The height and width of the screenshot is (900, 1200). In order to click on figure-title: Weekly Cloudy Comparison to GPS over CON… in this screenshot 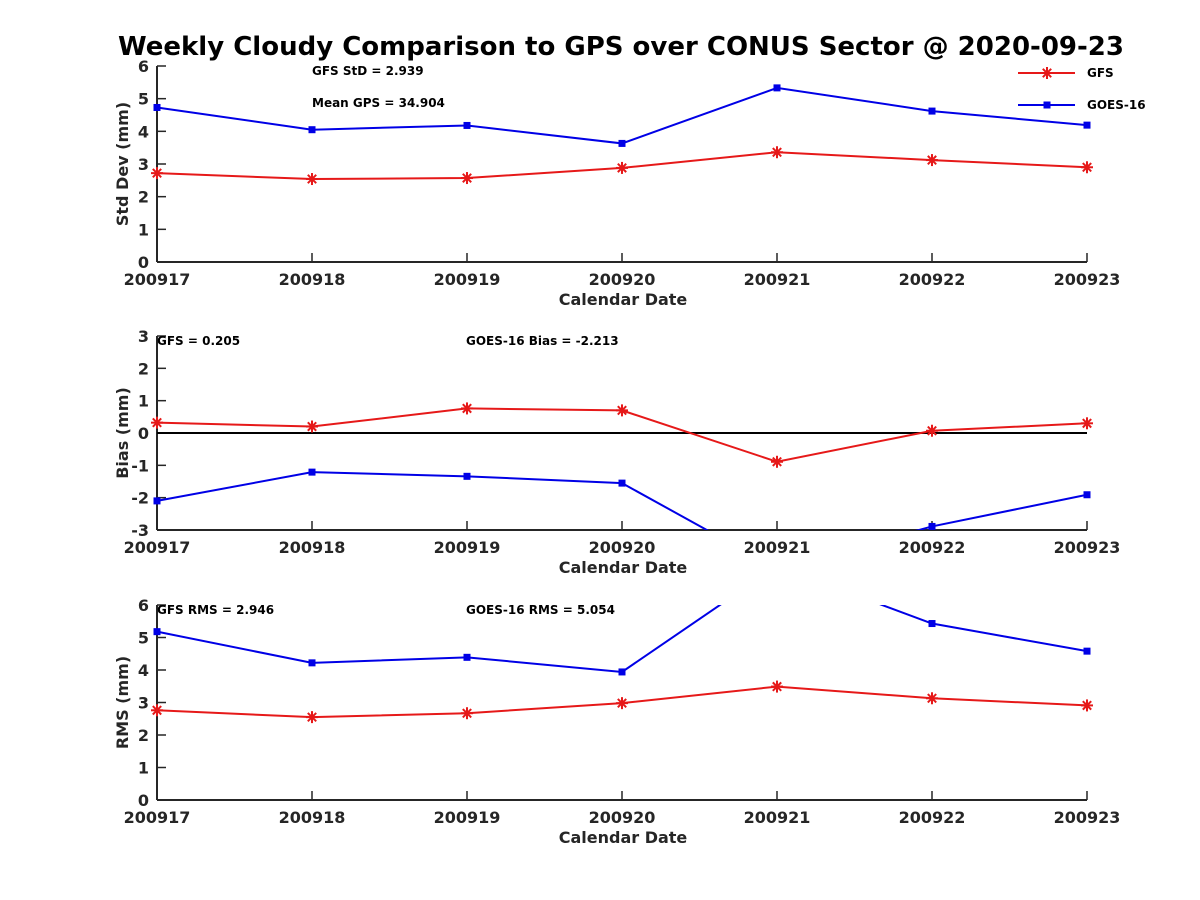, I will do `click(621, 47)`.